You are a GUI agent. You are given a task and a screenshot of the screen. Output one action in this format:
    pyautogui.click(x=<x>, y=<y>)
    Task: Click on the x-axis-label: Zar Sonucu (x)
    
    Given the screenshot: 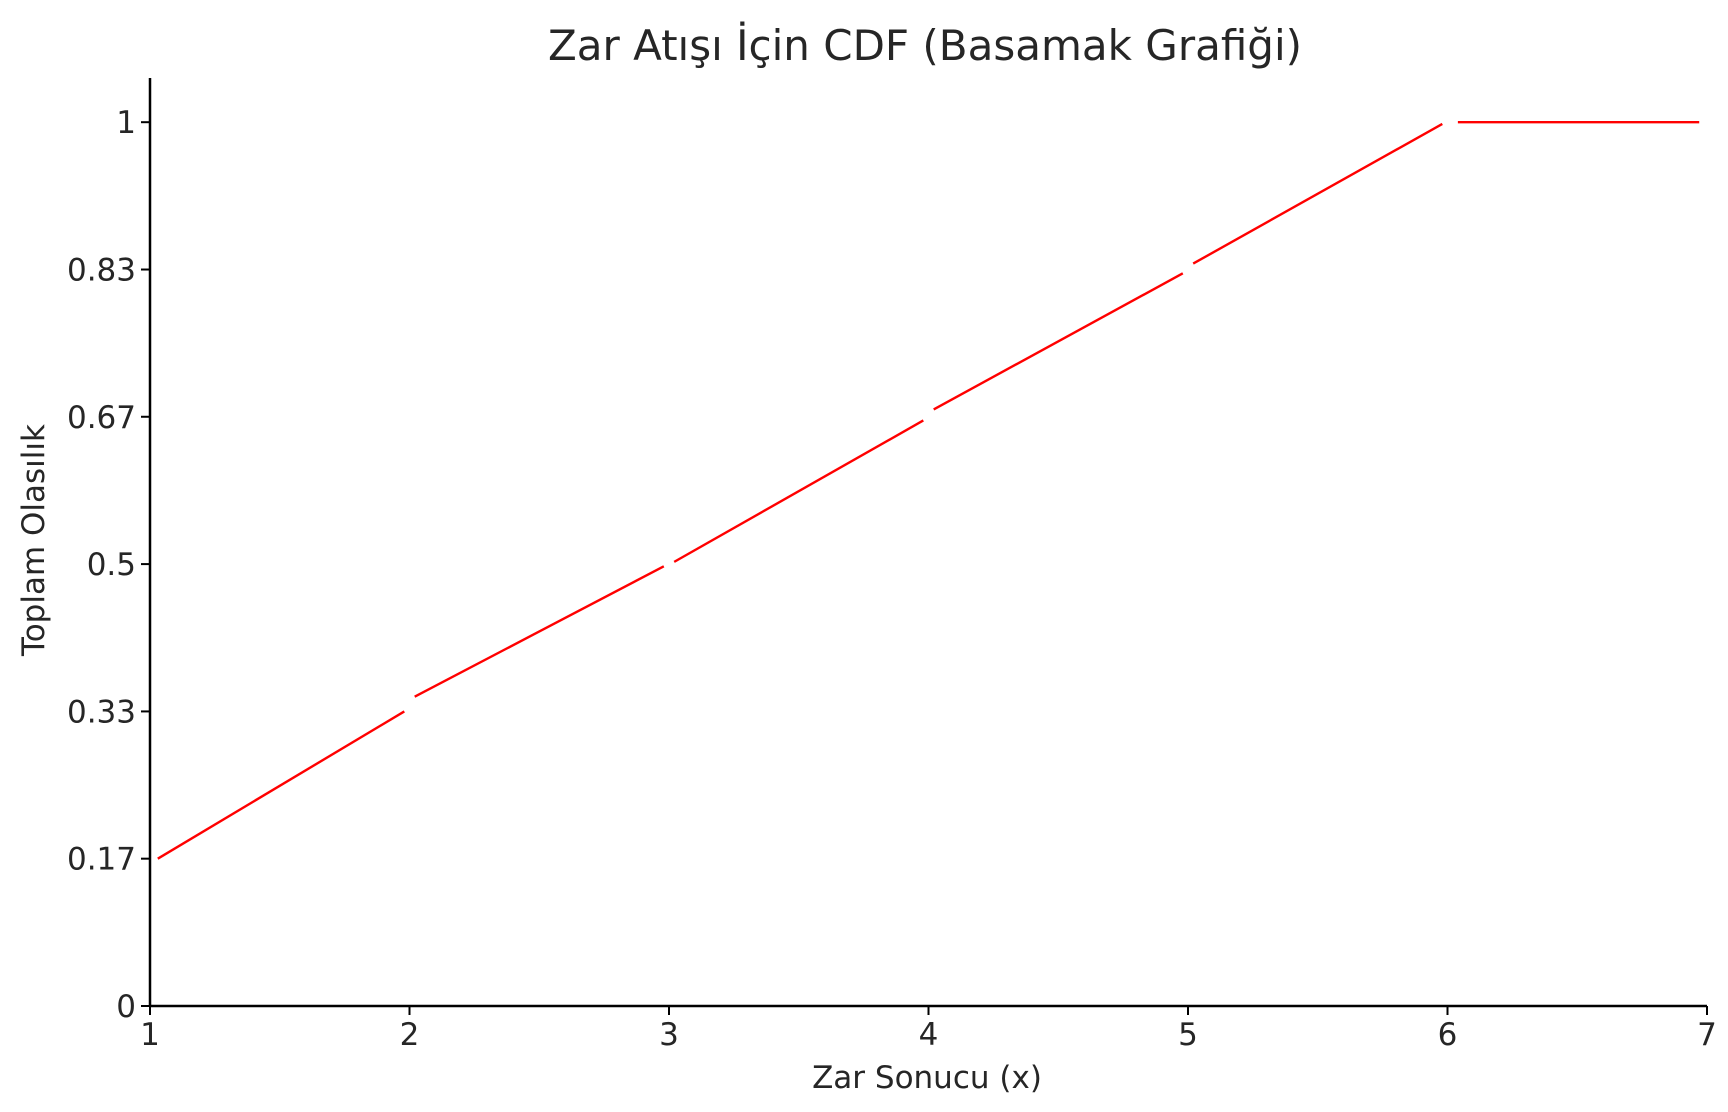 What is the action you would take?
    pyautogui.click(x=927, y=1078)
    